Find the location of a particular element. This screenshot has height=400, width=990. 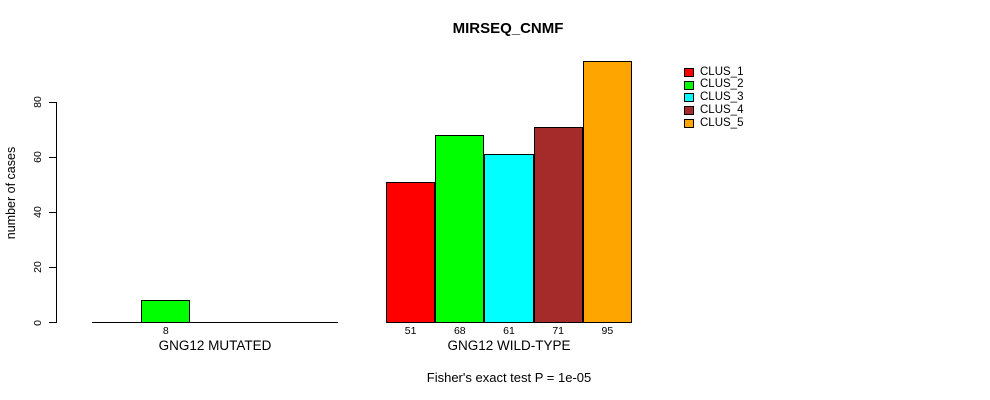

bar-clus-1-gng12-wild-type is located at coordinates (411, 252).